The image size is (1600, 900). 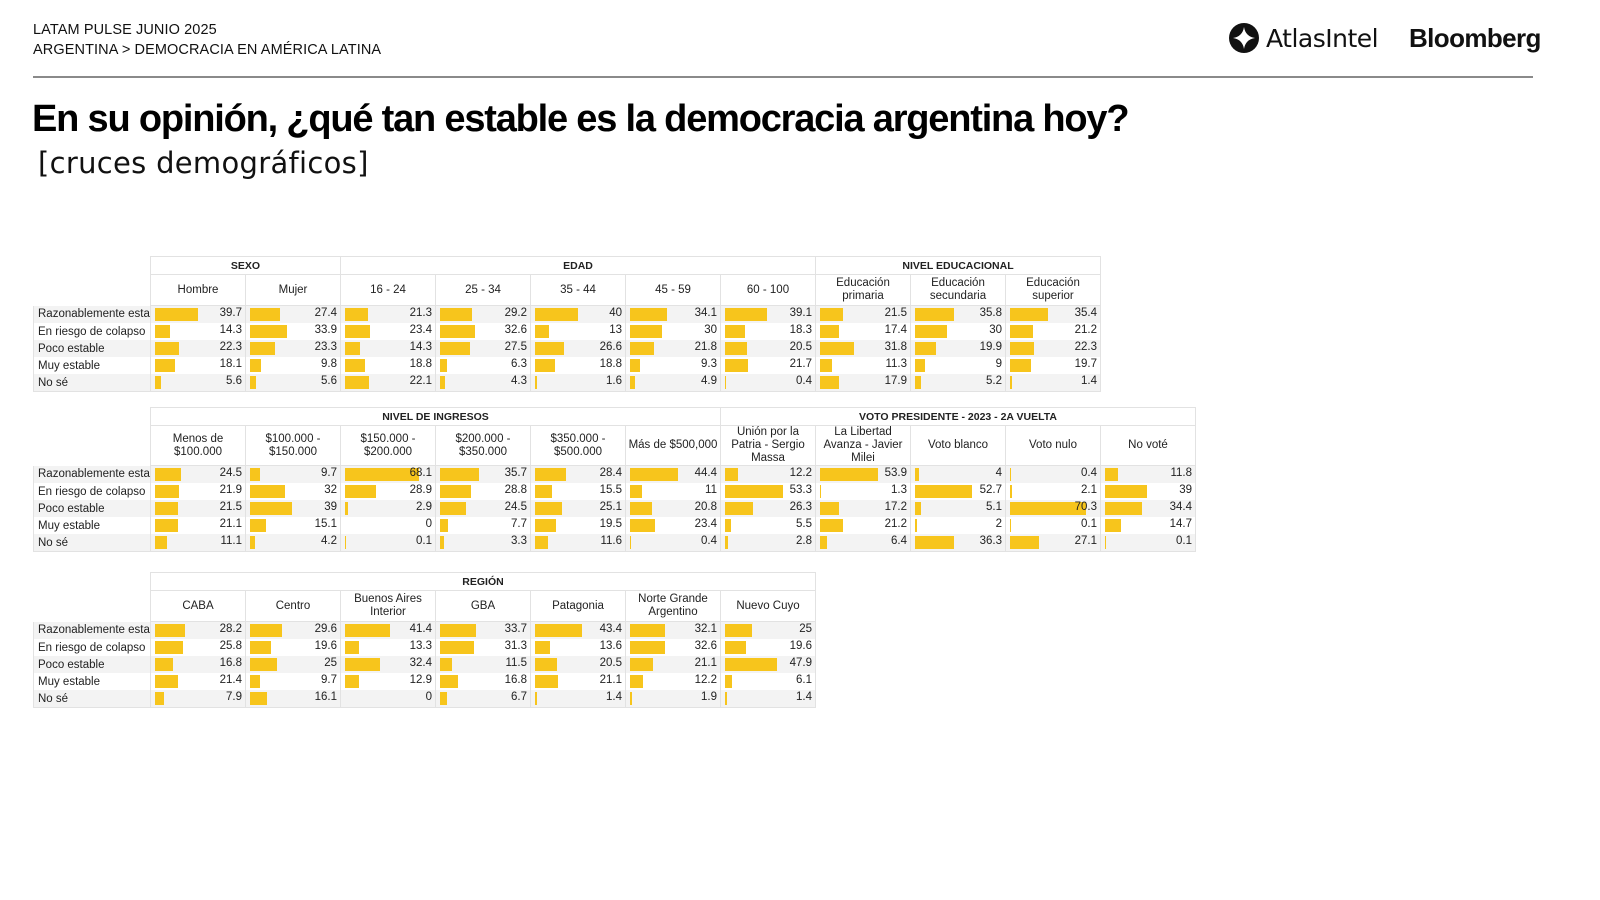 What do you see at coordinates (615, 313) in the screenshot?
I see `value-label: 40` at bounding box center [615, 313].